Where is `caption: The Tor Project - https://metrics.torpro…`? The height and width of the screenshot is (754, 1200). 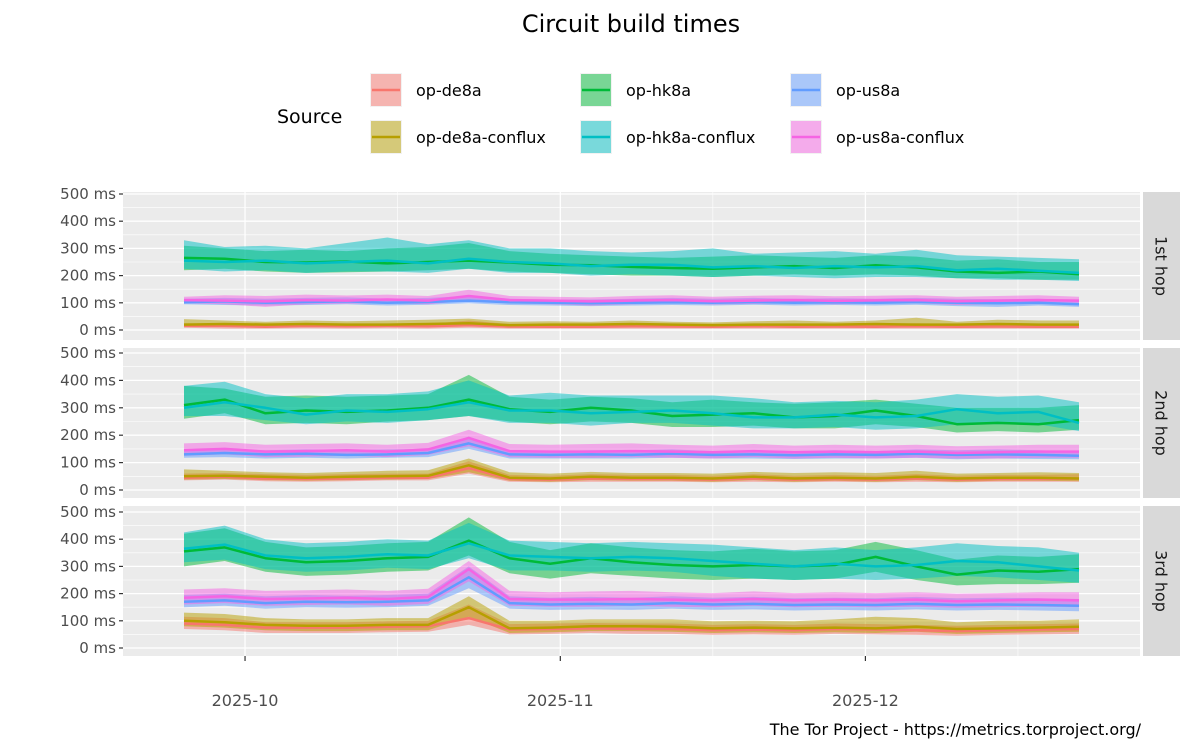 caption: The Tor Project - https://metrics.torpro… is located at coordinates (955, 729).